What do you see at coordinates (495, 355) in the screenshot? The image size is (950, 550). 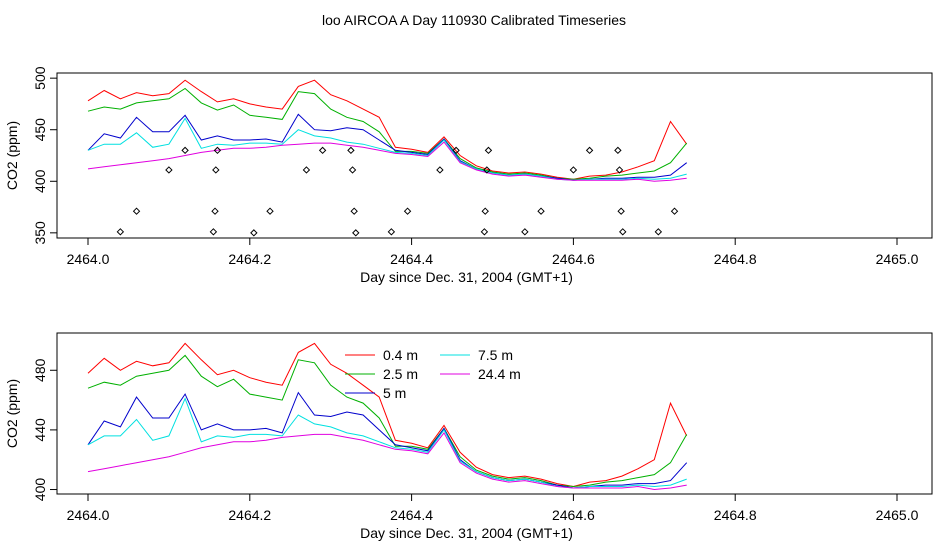 I see `legend-label-7-5-m: 7.5 m` at bounding box center [495, 355].